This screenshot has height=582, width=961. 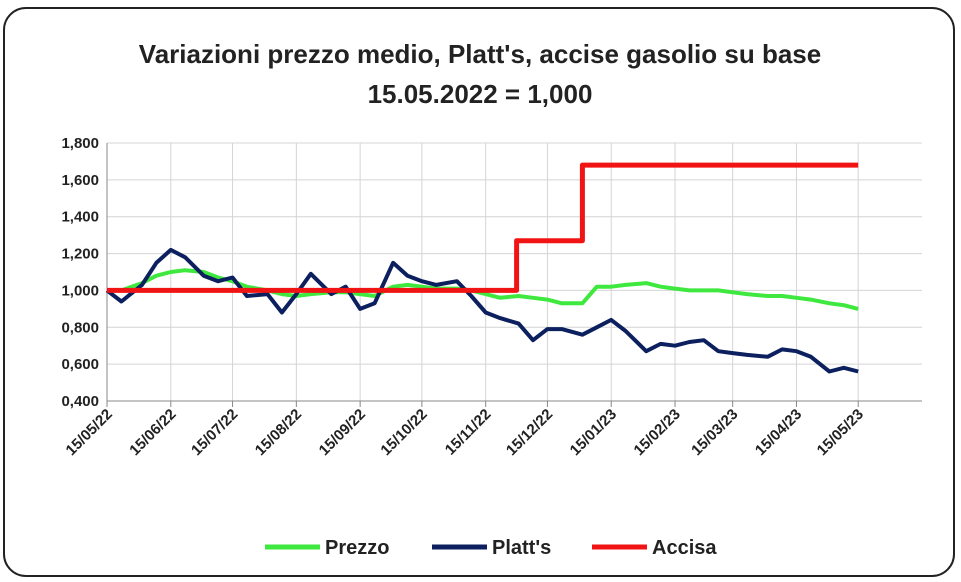 I want to click on y-tick-label: 0,800, so click(x=80, y=327).